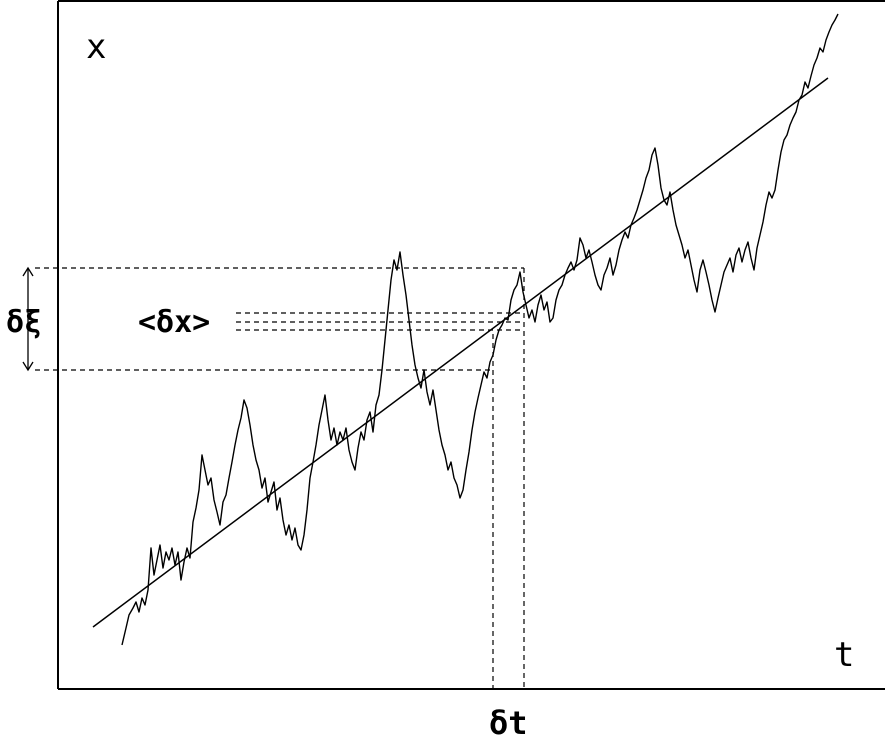  What do you see at coordinates (508, 723) in the screenshot?
I see `delta-t-label: δt` at bounding box center [508, 723].